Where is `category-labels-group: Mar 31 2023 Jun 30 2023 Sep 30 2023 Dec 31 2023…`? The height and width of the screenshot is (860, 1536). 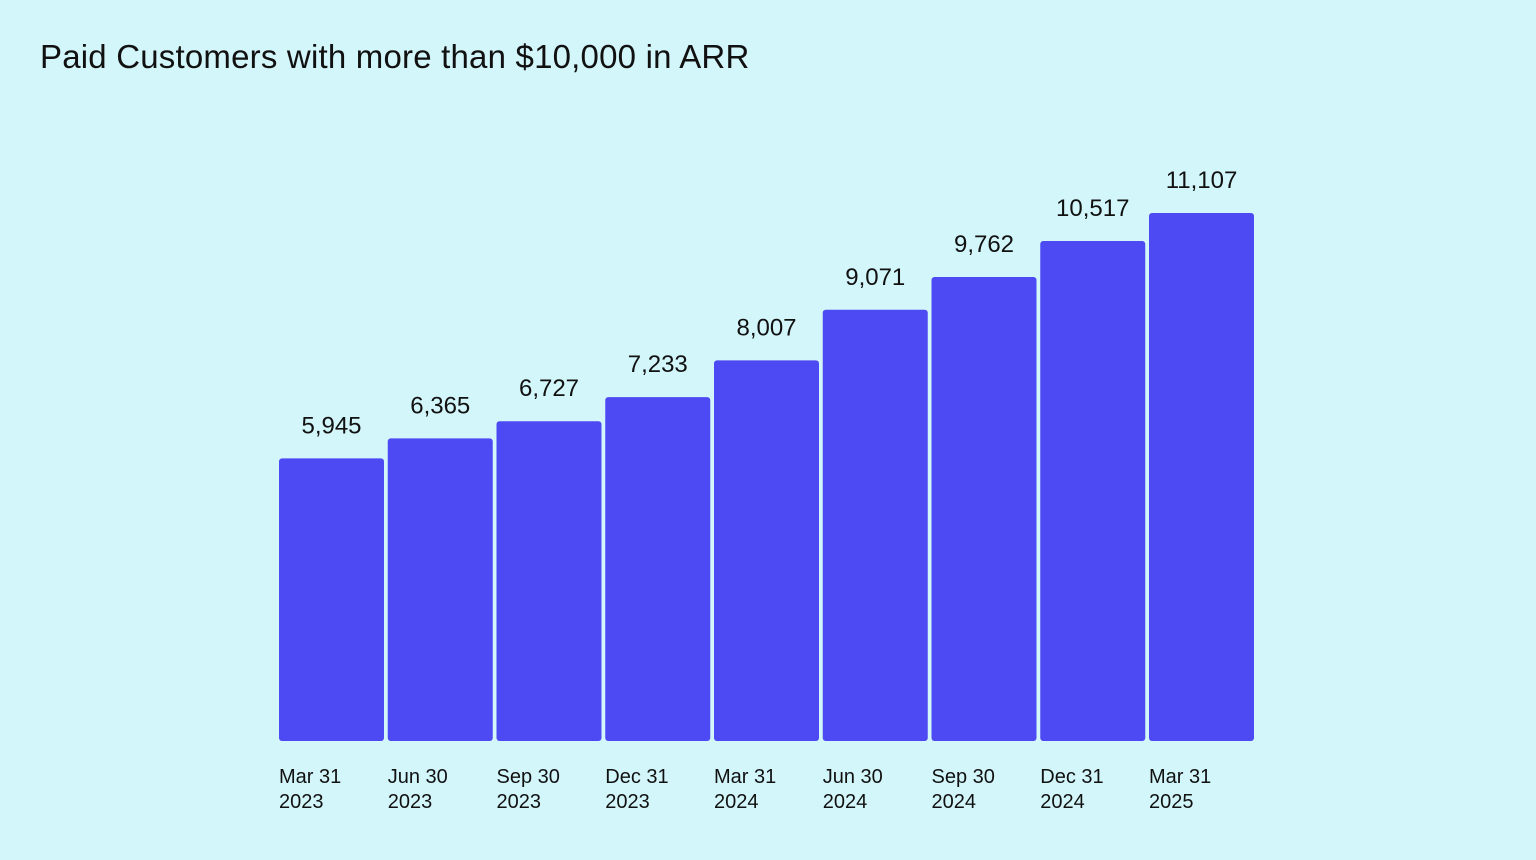 category-labels-group: Mar 31 2023 Jun 30 2023 Sep 30 2023 Dec 31 2023… is located at coordinates (745, 789).